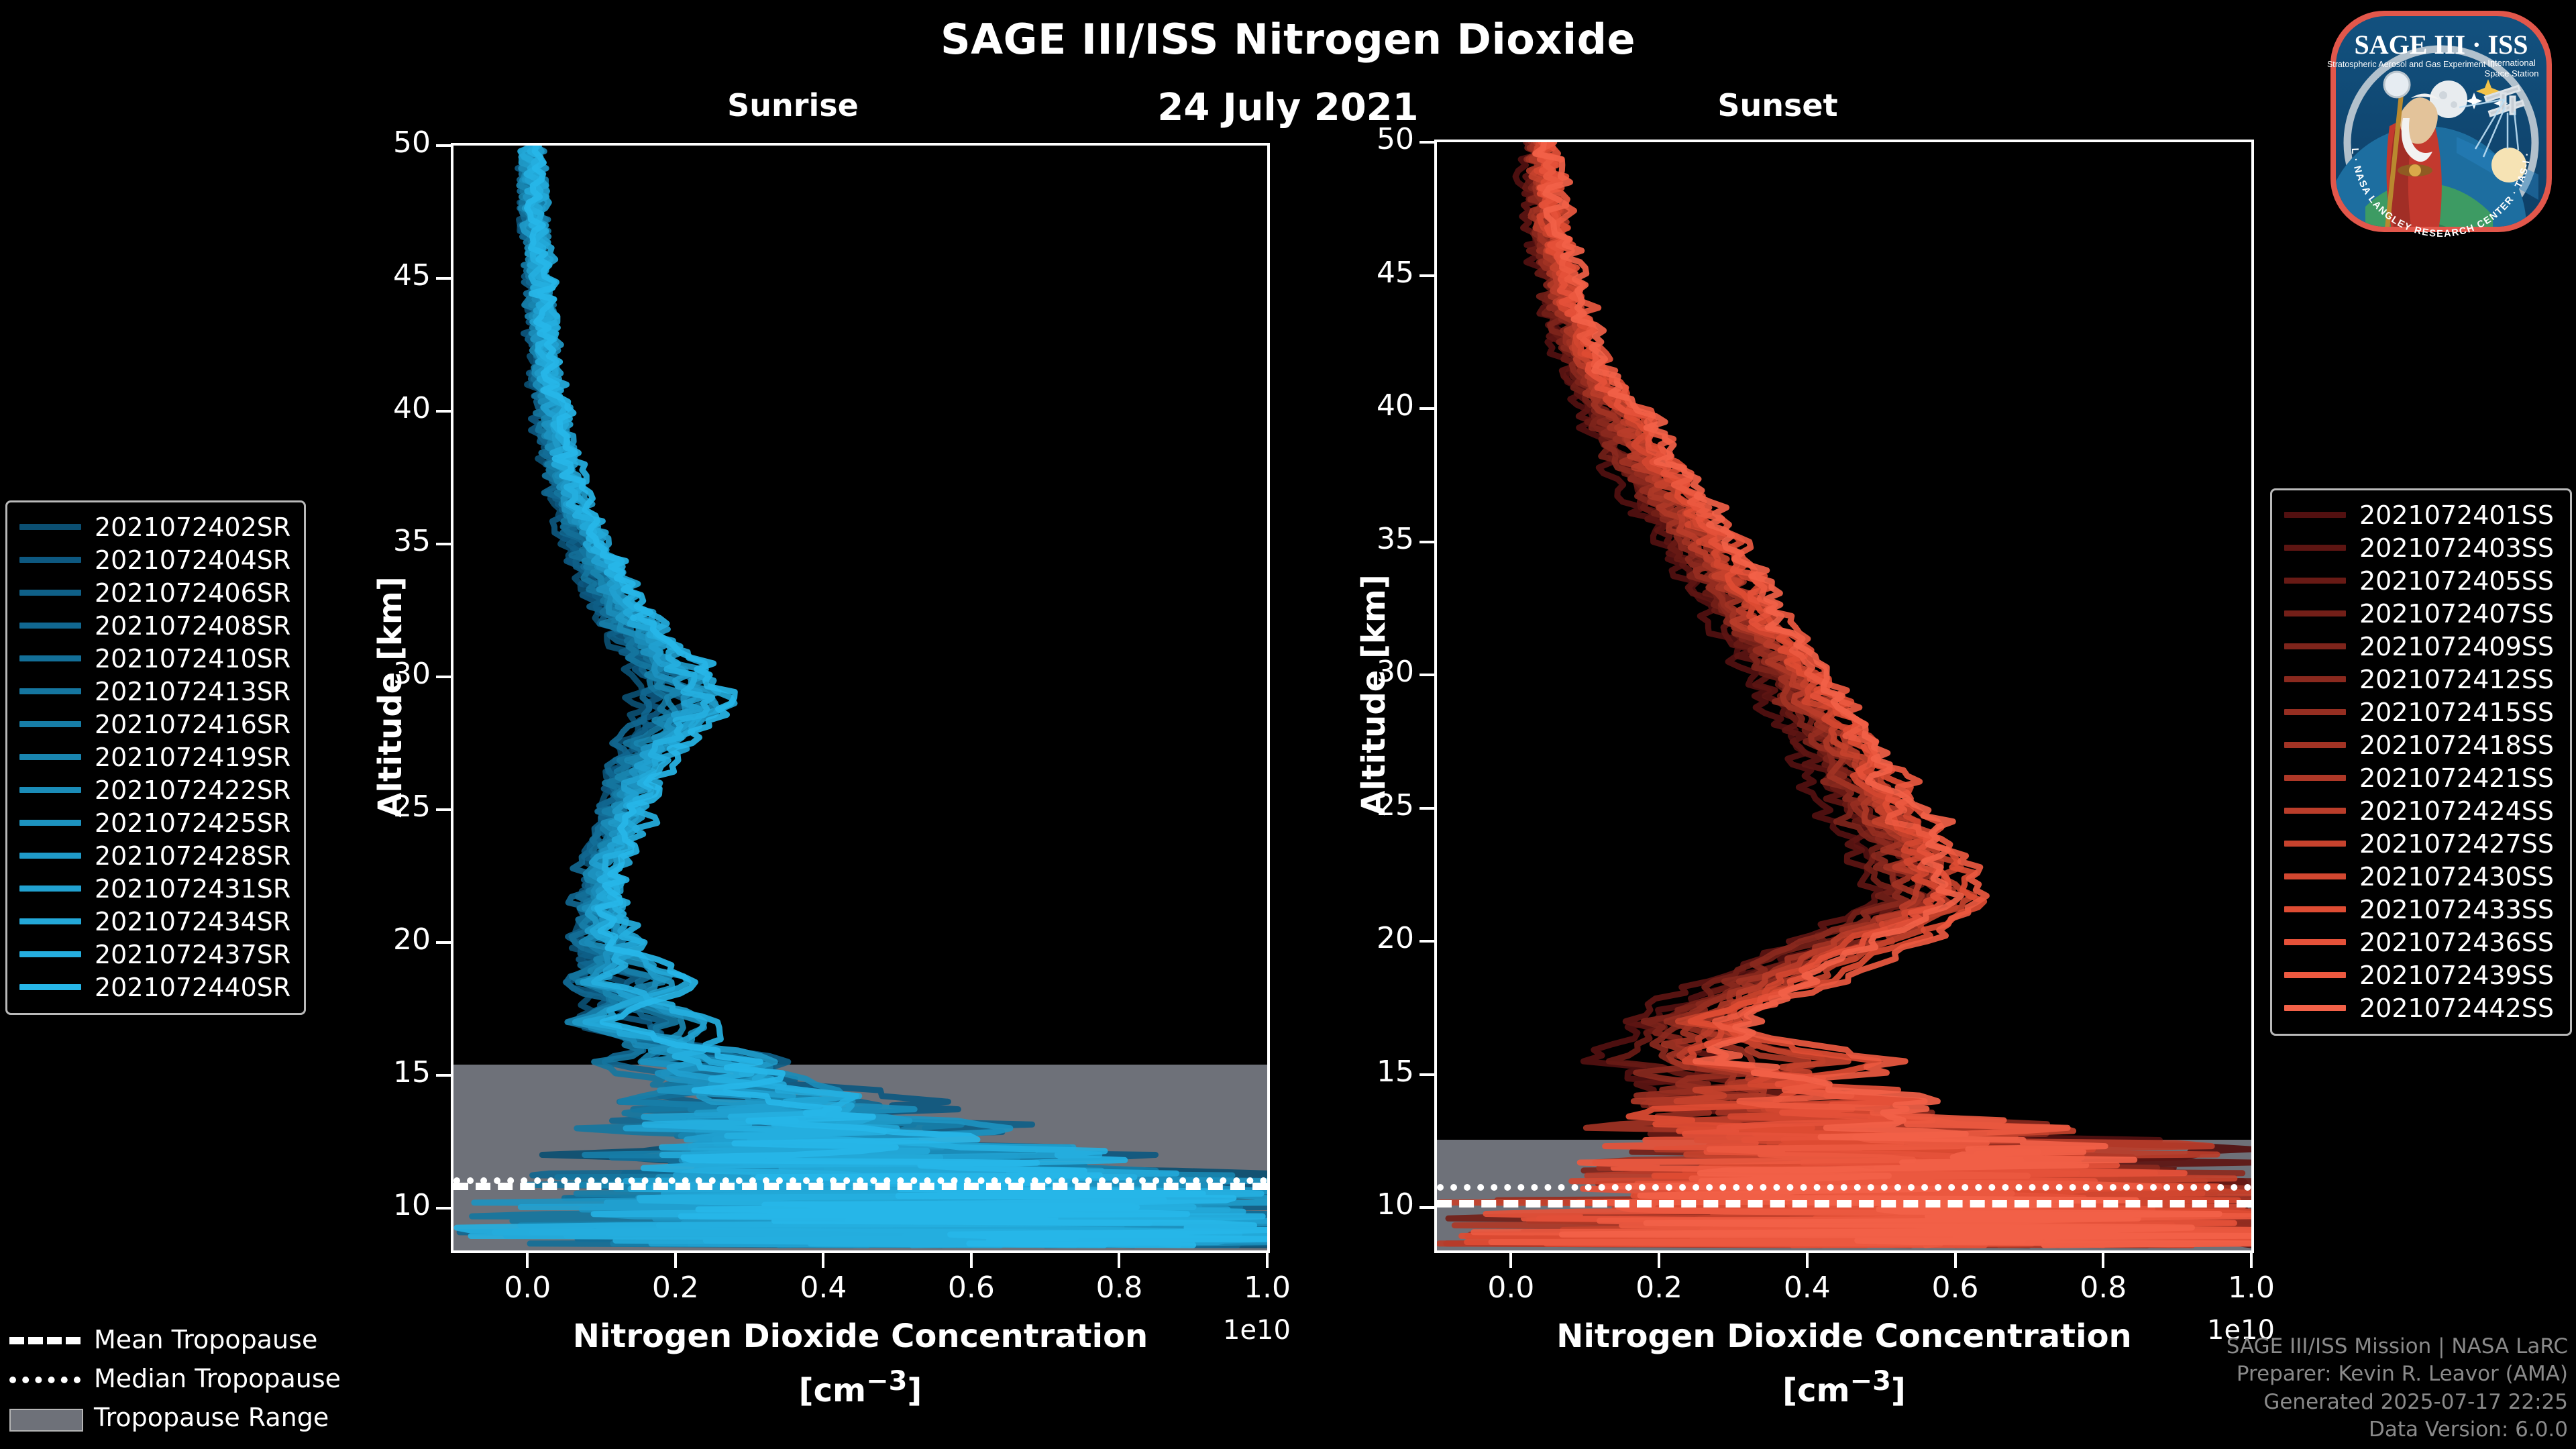 The width and height of the screenshot is (2576, 1449). What do you see at coordinates (1395, 938) in the screenshot?
I see `y-axis-tick-label: 20` at bounding box center [1395, 938].